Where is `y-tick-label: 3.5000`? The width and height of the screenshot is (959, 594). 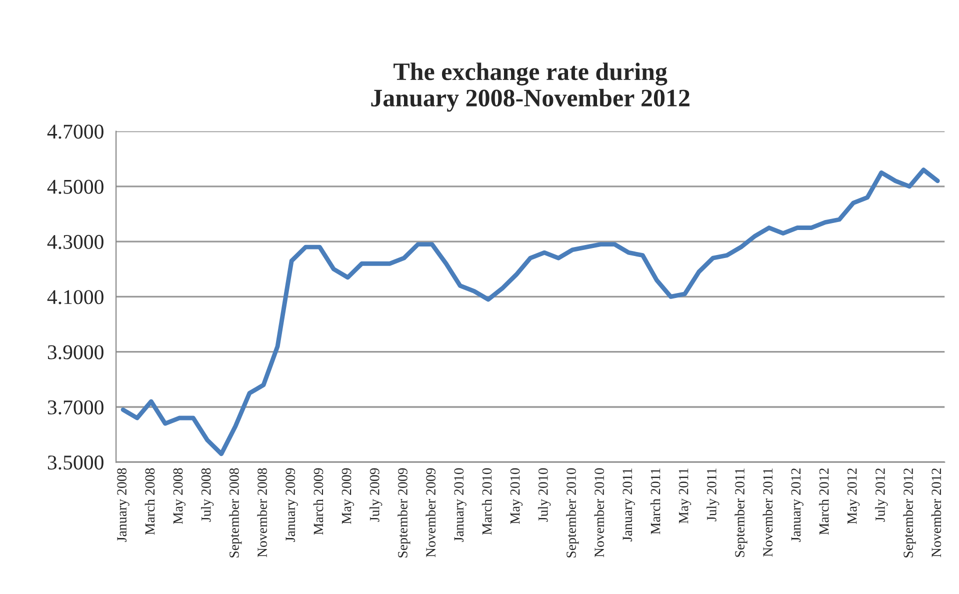 y-tick-label: 3.5000 is located at coordinates (76, 463).